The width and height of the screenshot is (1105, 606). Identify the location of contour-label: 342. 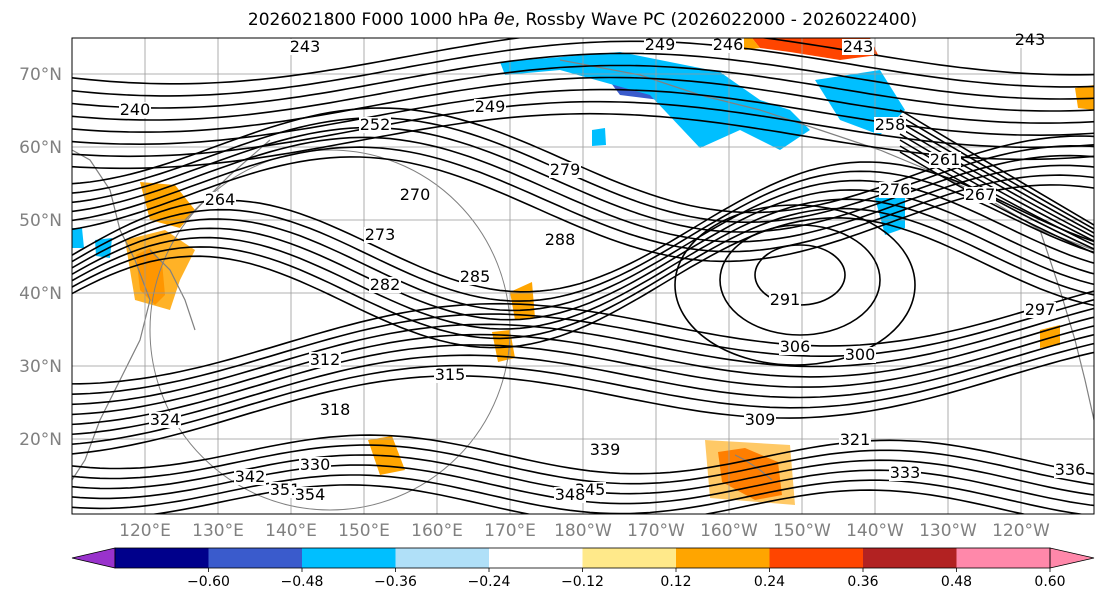
(250, 476).